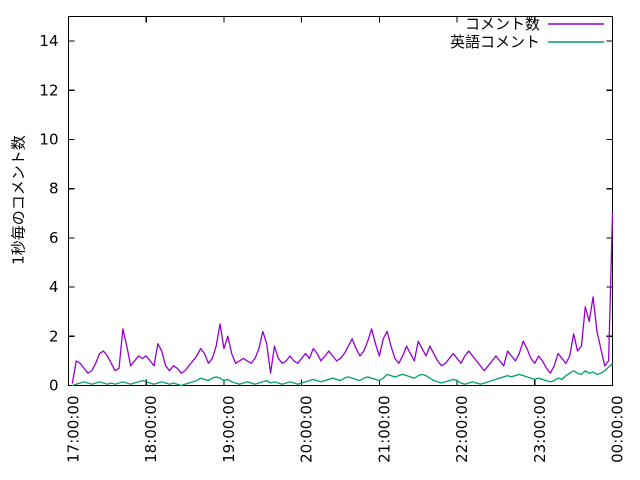 The height and width of the screenshot is (480, 640). What do you see at coordinates (54, 189) in the screenshot?
I see `y-tick-label: 8` at bounding box center [54, 189].